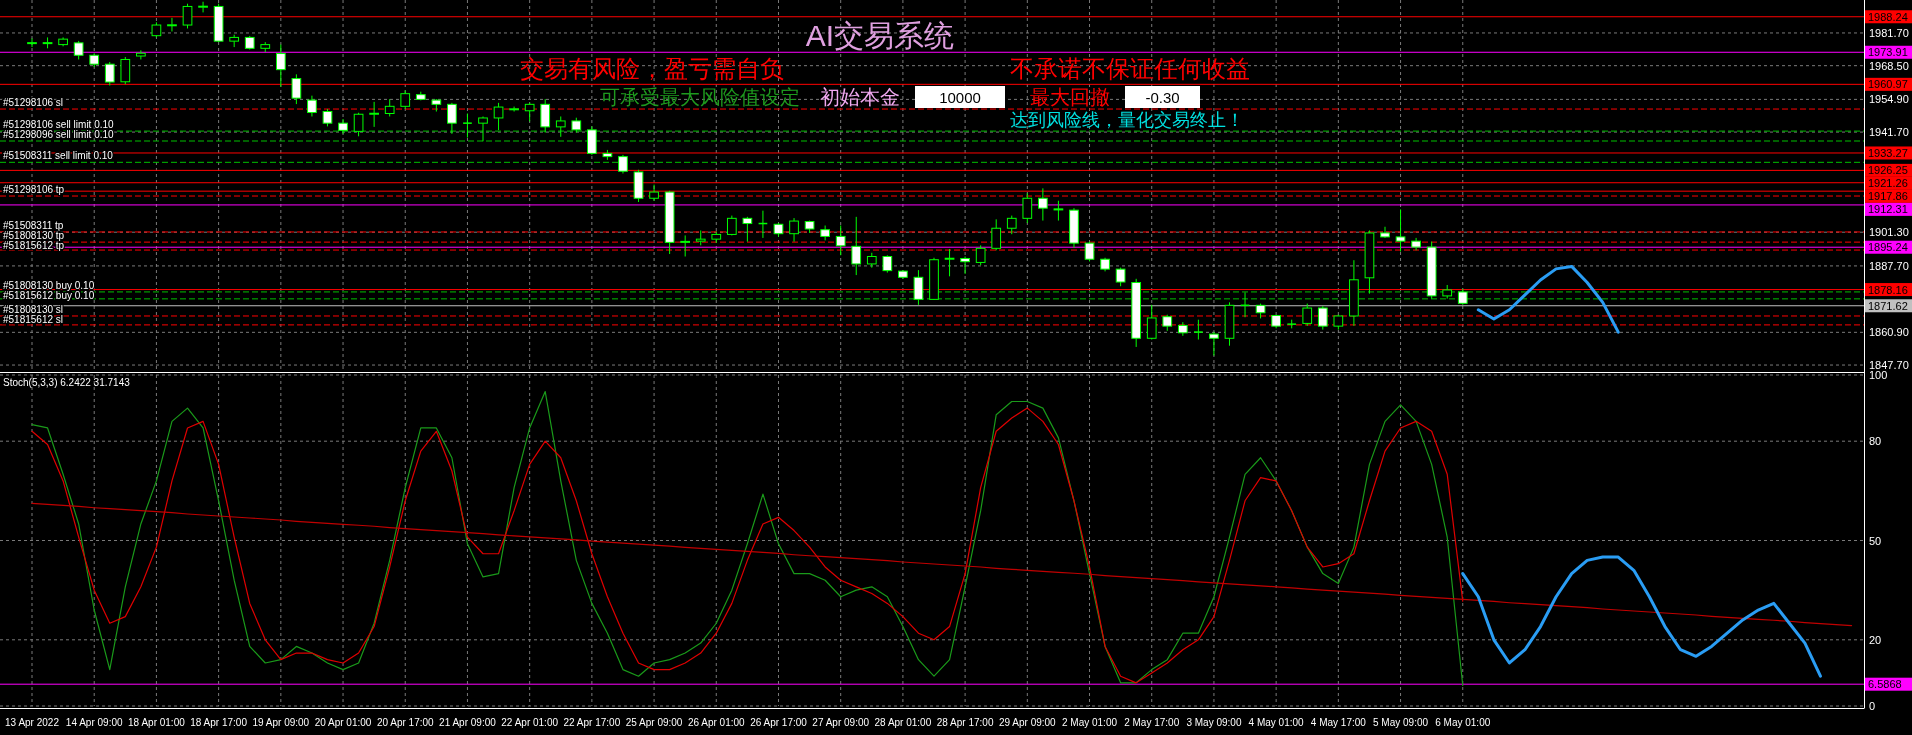  What do you see at coordinates (405, 722) in the screenshot?
I see `x-tick-label: 20 Apr 17:00` at bounding box center [405, 722].